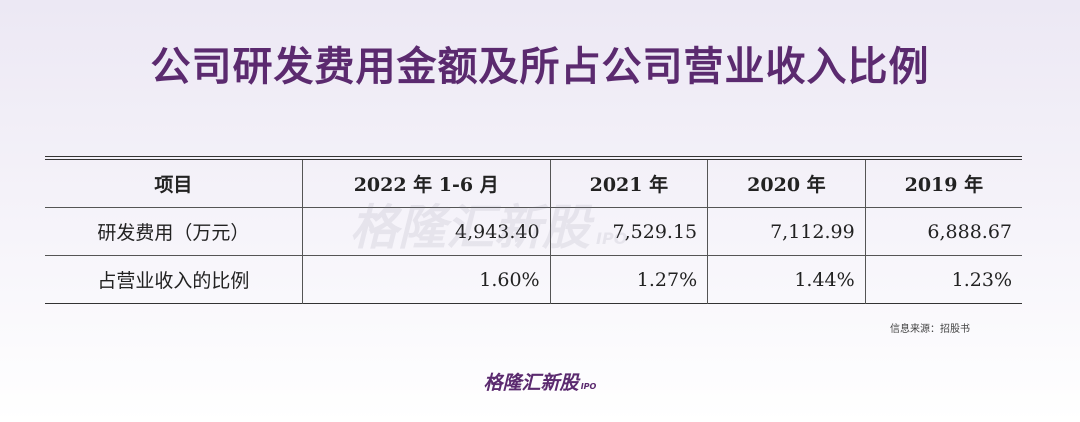 Image resolution: width=1080 pixels, height=422 pixels. Describe the element at coordinates (531, 383) in the screenshot. I see `brand-name: 格隆汇新股` at that location.